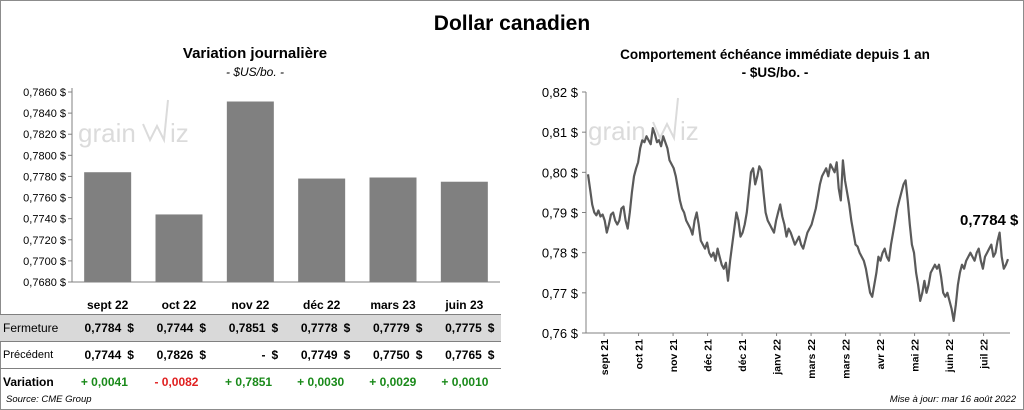 This screenshot has width=1024, height=410. Describe the element at coordinates (391, 355) in the screenshot. I see `table-cell: 0,7750` at that location.